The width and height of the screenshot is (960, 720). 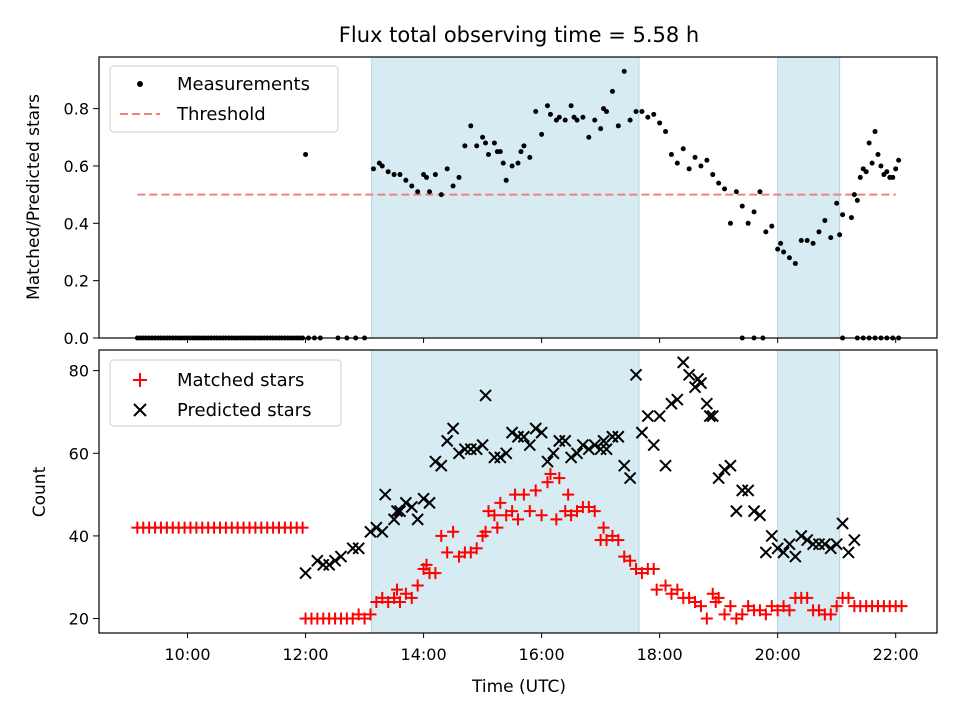 I want to click on bottom-y-axis-label: Count, so click(x=40, y=491).